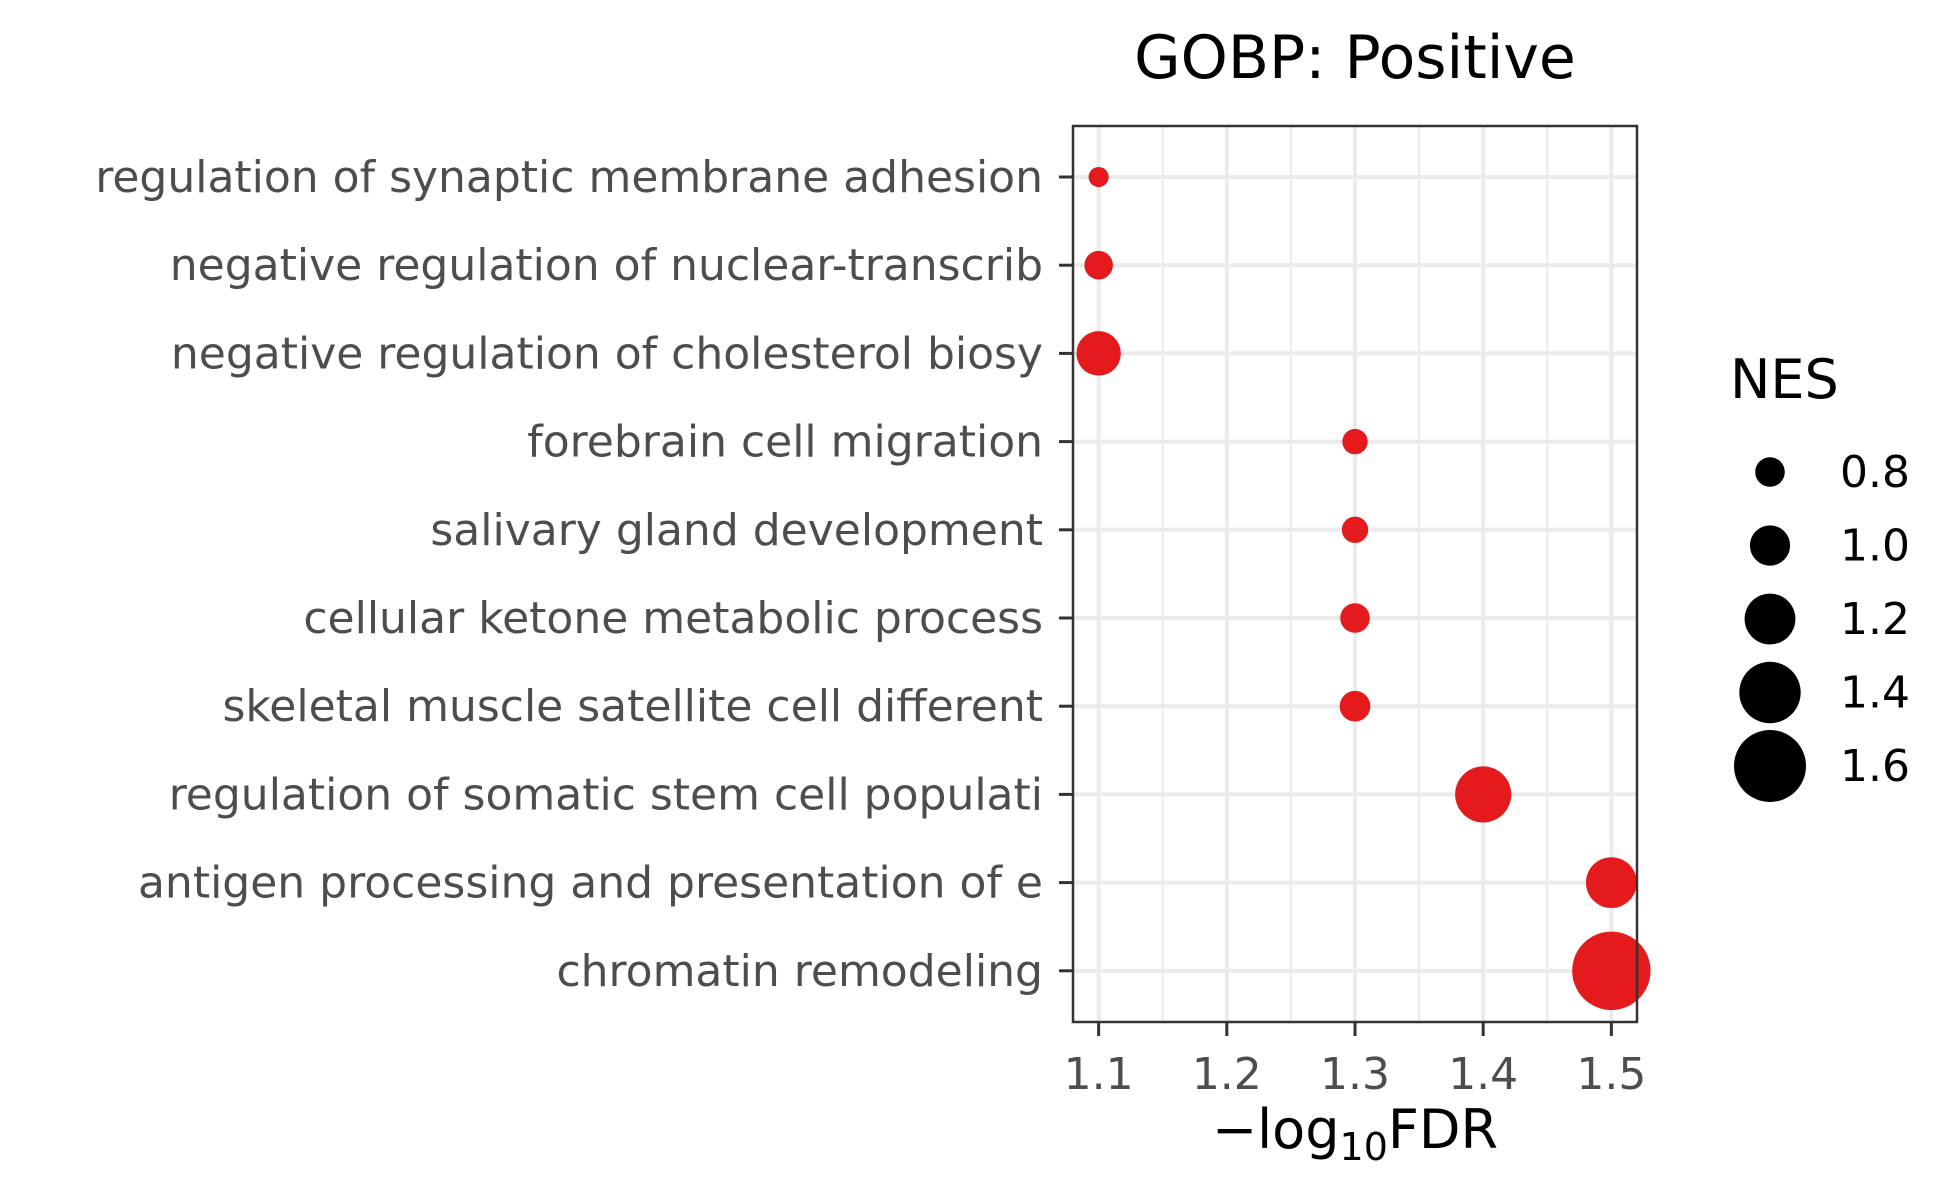 This screenshot has height=1200, width=1950. Describe the element at coordinates (1784, 379) in the screenshot. I see `legend-title: NES` at that location.